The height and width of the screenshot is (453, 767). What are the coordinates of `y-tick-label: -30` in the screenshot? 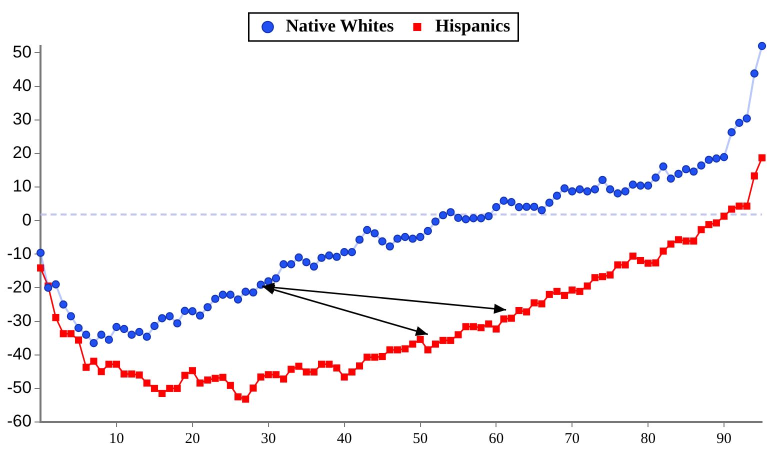 It's located at (19, 320).